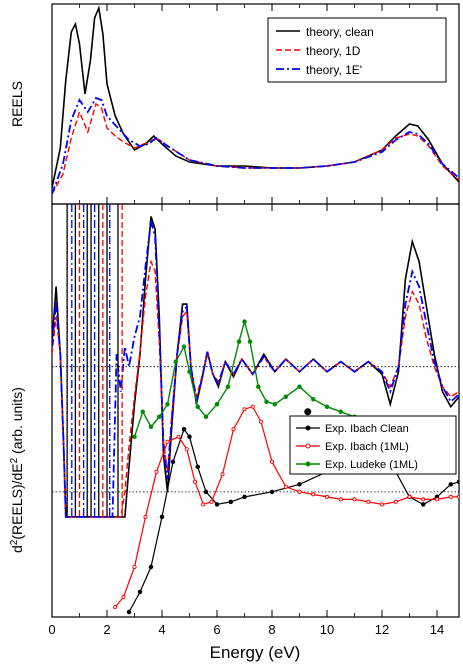 This screenshot has height=664, width=463. I want to click on bottom-y-axis-label: d2(REELS)/dE2 (arb. units), so click(17, 470).